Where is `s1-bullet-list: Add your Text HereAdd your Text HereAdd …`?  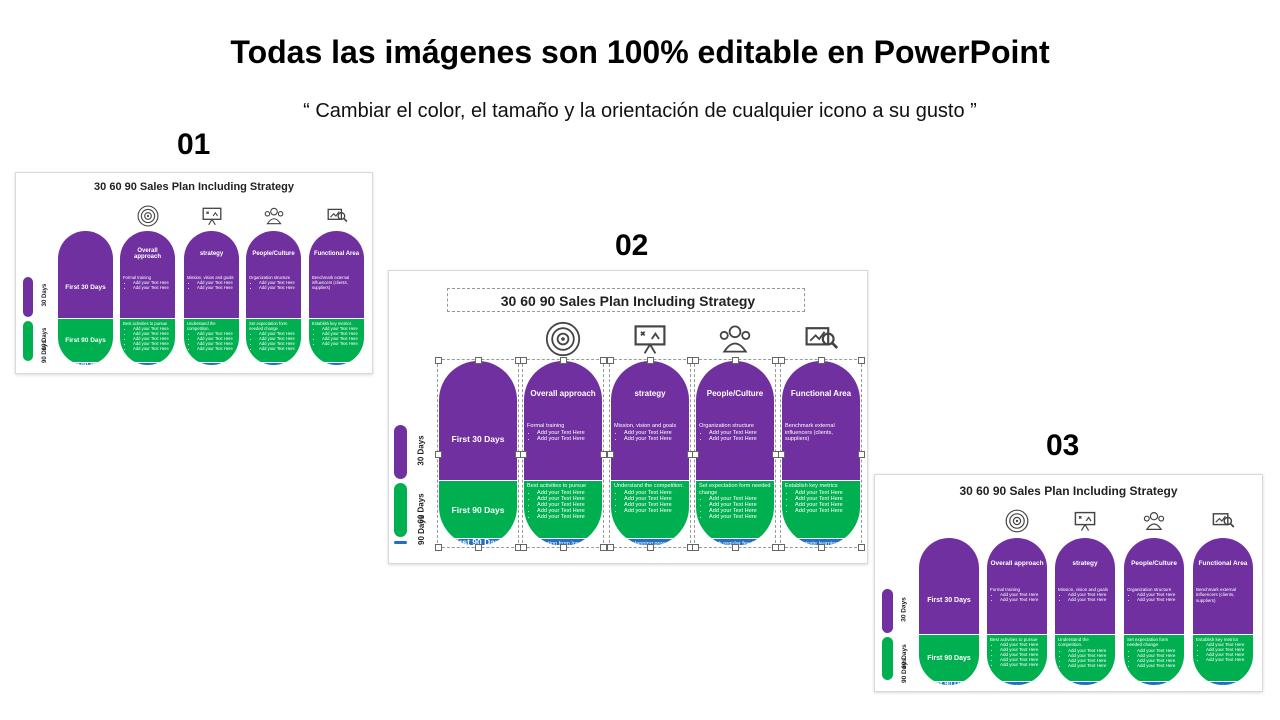 s1-bullet-list: Add your Text HereAdd your Text HereAdd … is located at coordinates (211, 341).